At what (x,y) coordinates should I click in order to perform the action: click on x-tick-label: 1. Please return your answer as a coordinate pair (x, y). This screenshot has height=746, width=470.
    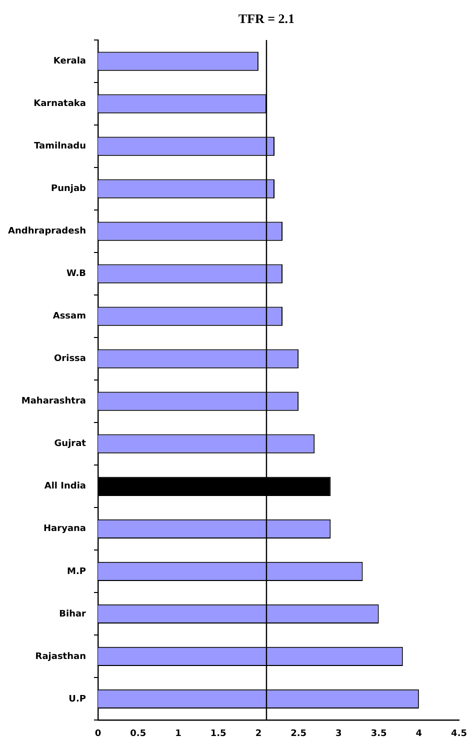
    Looking at the image, I should click on (178, 733).